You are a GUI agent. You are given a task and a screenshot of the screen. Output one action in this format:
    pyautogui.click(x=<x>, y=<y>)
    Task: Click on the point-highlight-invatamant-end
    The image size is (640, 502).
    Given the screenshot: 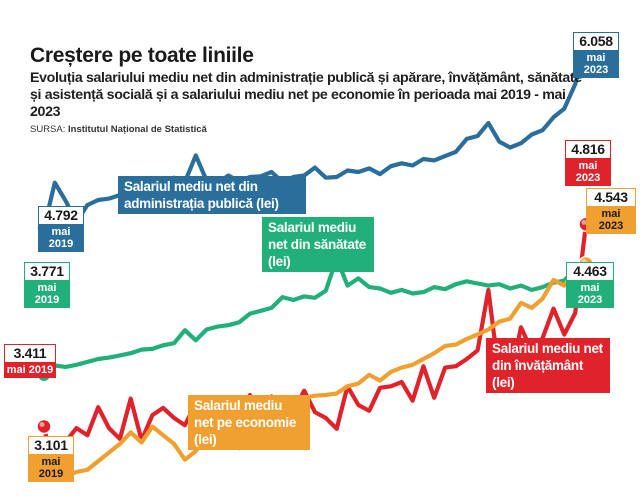 What is the action you would take?
    pyautogui.click(x=584, y=222)
    